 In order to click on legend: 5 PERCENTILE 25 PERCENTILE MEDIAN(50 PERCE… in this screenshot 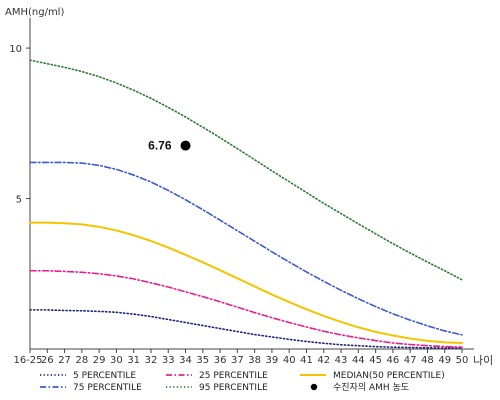, I will do `click(242, 382)`.